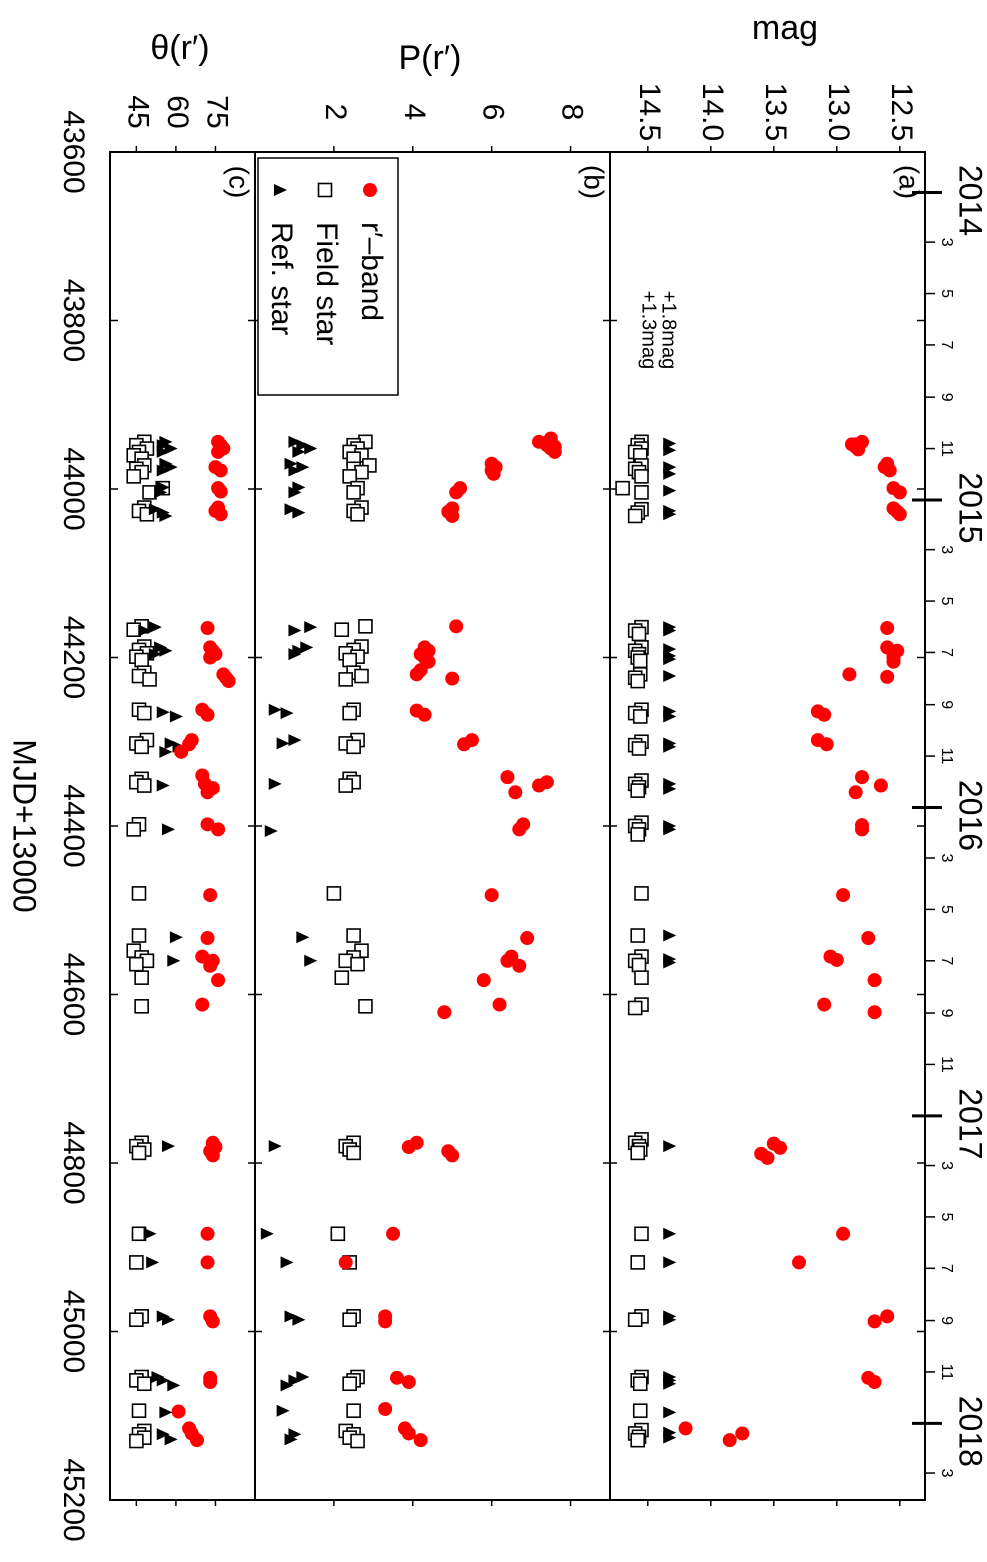 This screenshot has width=987, height=1562. What do you see at coordinates (239, 182) in the screenshot?
I see `panel-label: (c)` at bounding box center [239, 182].